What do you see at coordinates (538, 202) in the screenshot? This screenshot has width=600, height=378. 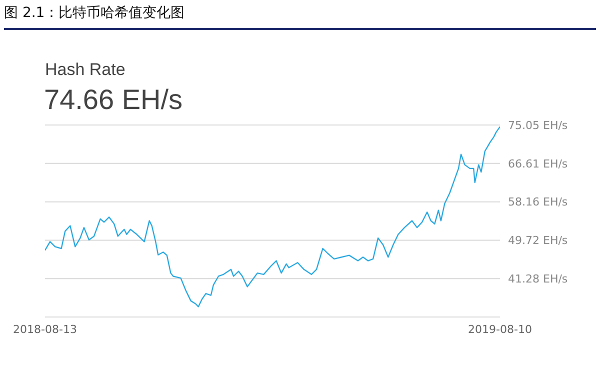 I see `y-tick-label: 58.16 EH/s` at bounding box center [538, 202].